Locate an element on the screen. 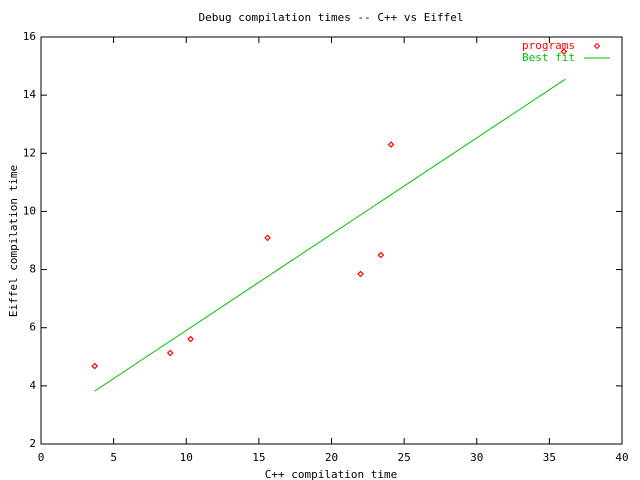 The image size is (640, 480). x-tick-label: 5 is located at coordinates (113, 457).